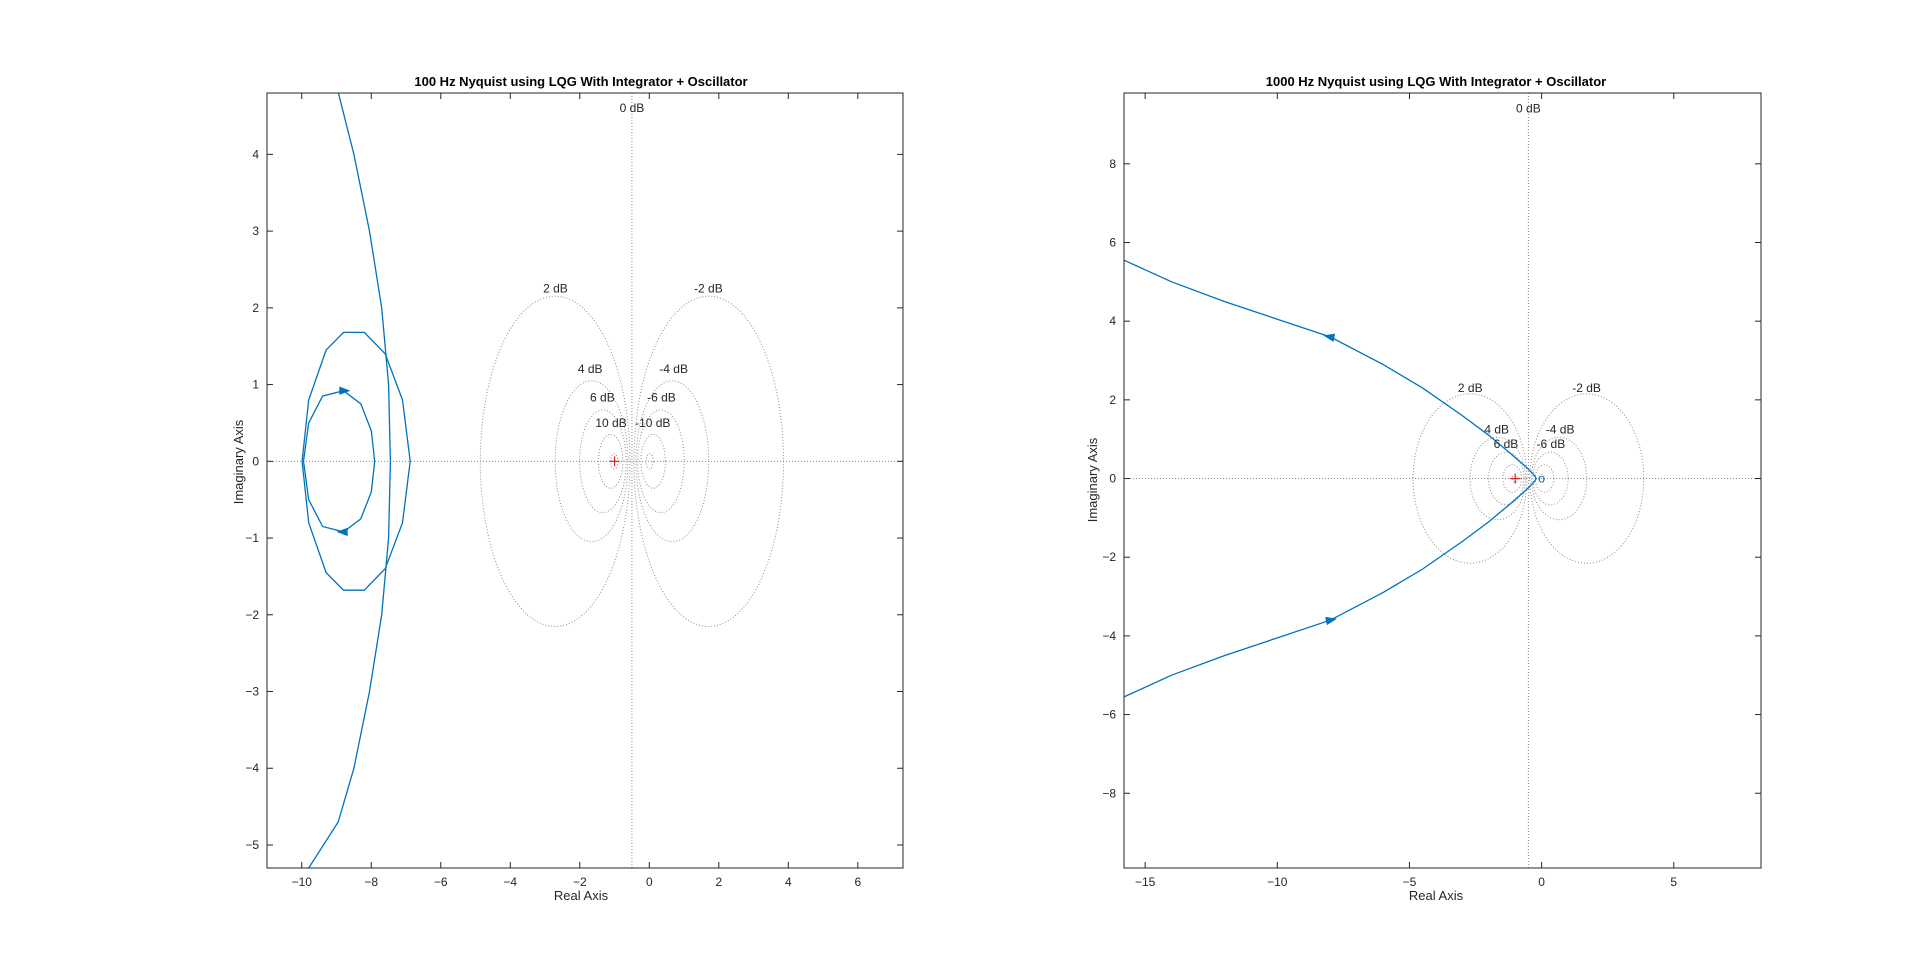 The height and width of the screenshot is (963, 1920). Describe the element at coordinates (857, 882) in the screenshot. I see `x-tick-label: 6` at that location.